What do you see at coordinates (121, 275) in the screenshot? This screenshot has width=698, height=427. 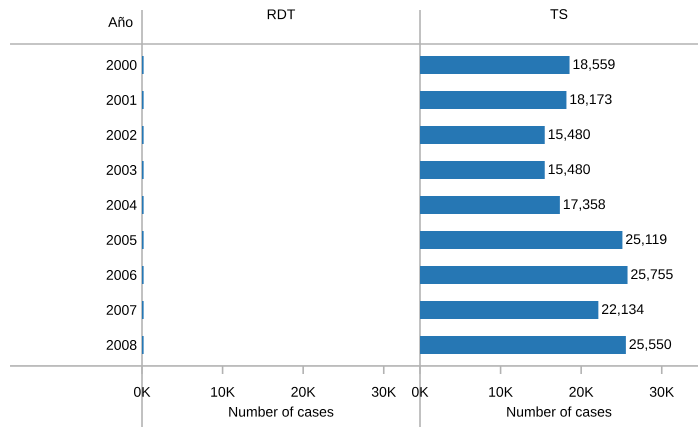 I see `y-tick-label: 2006` at bounding box center [121, 275].